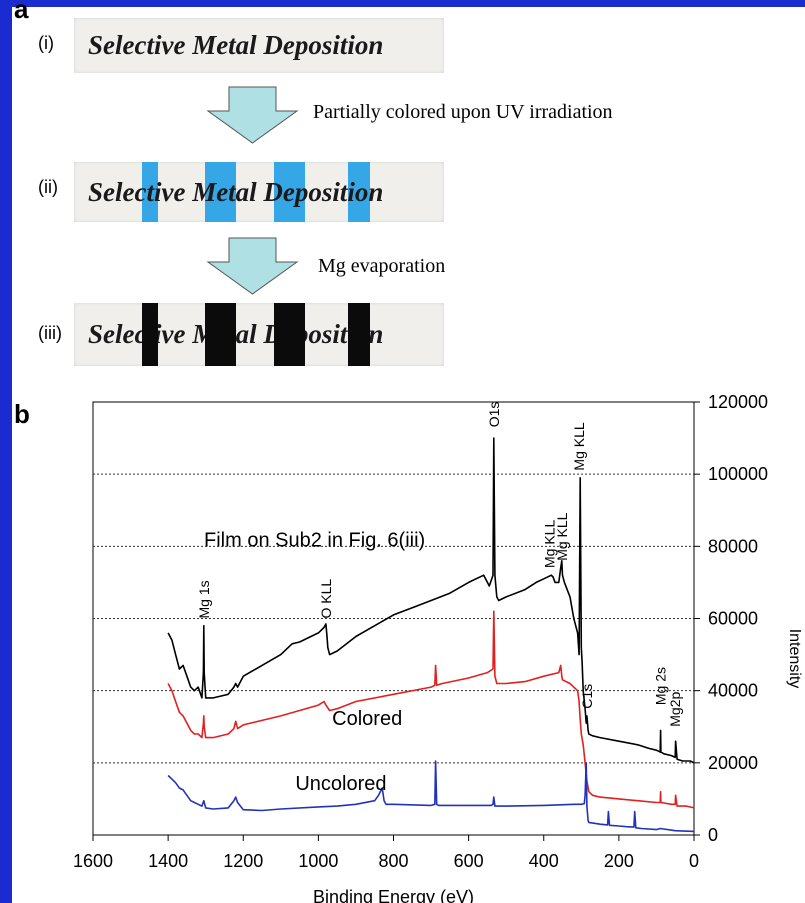 The height and width of the screenshot is (903, 805). Describe the element at coordinates (50, 333) in the screenshot. I see `step-label-iii: (iii)` at that location.